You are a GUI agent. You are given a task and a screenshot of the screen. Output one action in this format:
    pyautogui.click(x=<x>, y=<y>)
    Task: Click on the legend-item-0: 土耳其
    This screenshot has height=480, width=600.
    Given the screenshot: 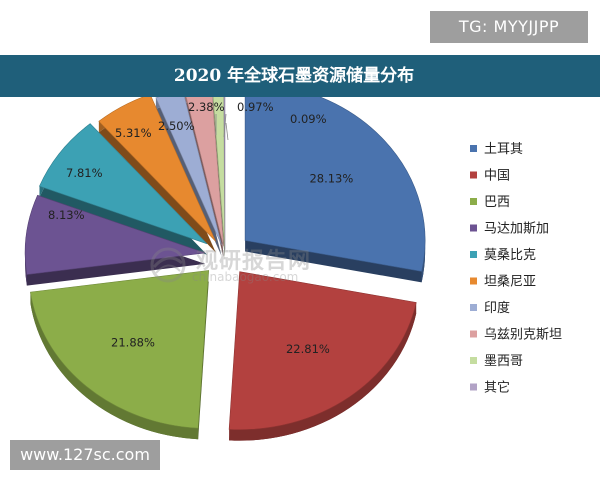 What is the action you would take?
    pyautogui.click(x=496, y=149)
    